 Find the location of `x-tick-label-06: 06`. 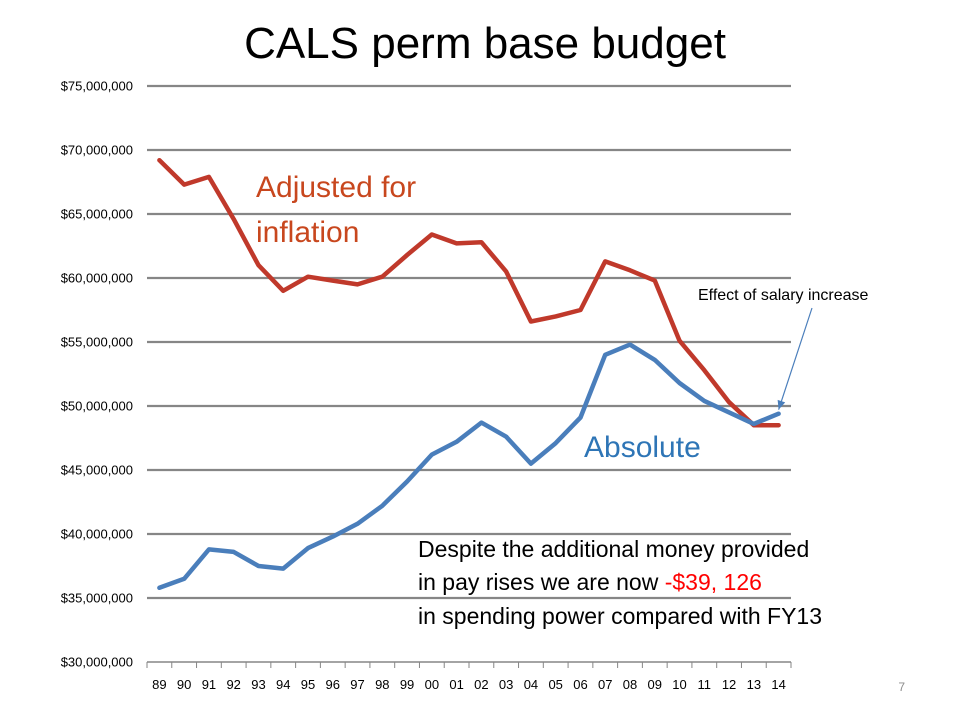

x-tick-label-06: 06 is located at coordinates (580, 684).